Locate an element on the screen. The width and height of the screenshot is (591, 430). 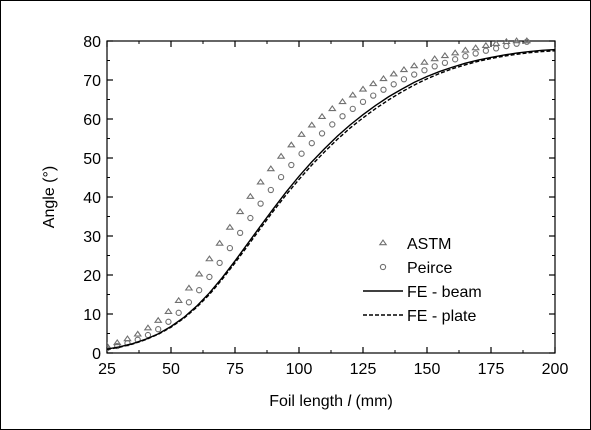
y-tick-label: 70 is located at coordinates (92, 81).